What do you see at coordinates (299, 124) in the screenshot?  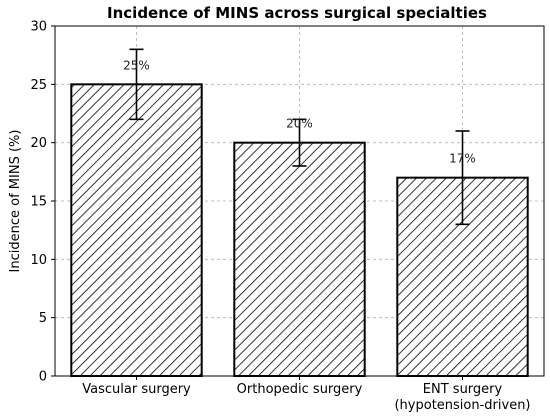 I see `data-label: 20%` at bounding box center [299, 124].